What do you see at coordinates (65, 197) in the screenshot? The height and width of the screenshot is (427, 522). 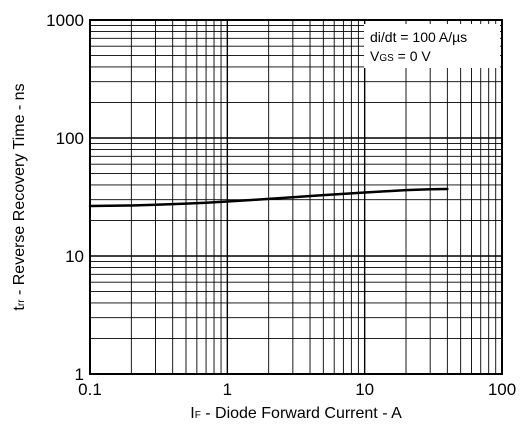 I see `y-tick-labels: 1 10 100 1000` at bounding box center [65, 197].